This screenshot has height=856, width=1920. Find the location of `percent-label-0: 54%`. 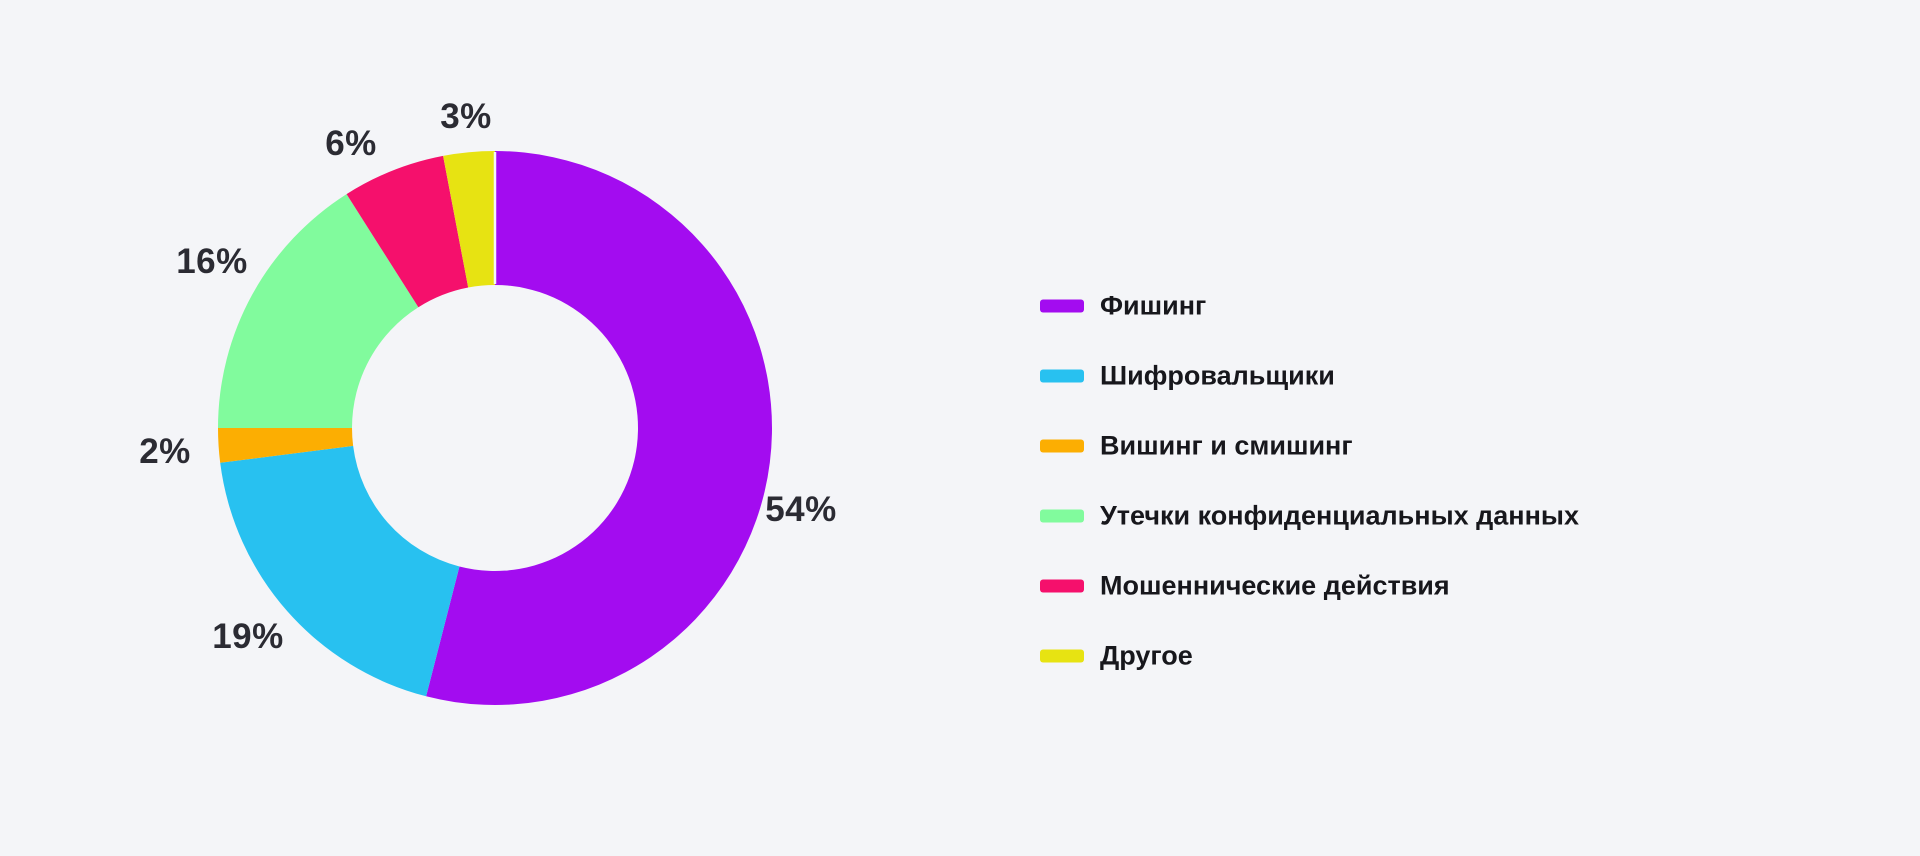

percent-label-0: 54% is located at coordinates (801, 509).